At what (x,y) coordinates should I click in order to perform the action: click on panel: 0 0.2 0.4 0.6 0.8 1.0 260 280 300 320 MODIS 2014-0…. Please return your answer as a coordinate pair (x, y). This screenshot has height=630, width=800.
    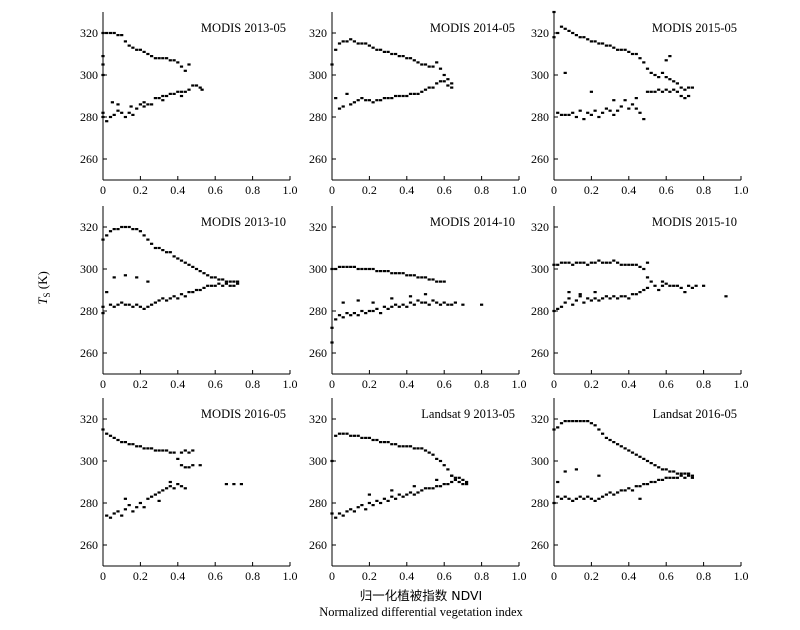
    Looking at the image, I should click on (418, 104).